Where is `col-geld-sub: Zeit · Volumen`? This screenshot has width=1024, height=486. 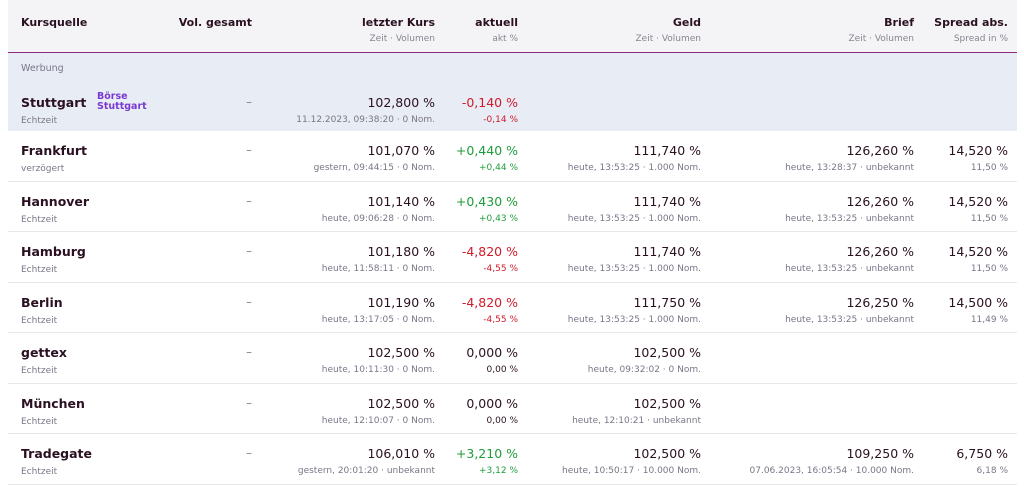
col-geld-sub: Zeit · Volumen is located at coordinates (668, 39).